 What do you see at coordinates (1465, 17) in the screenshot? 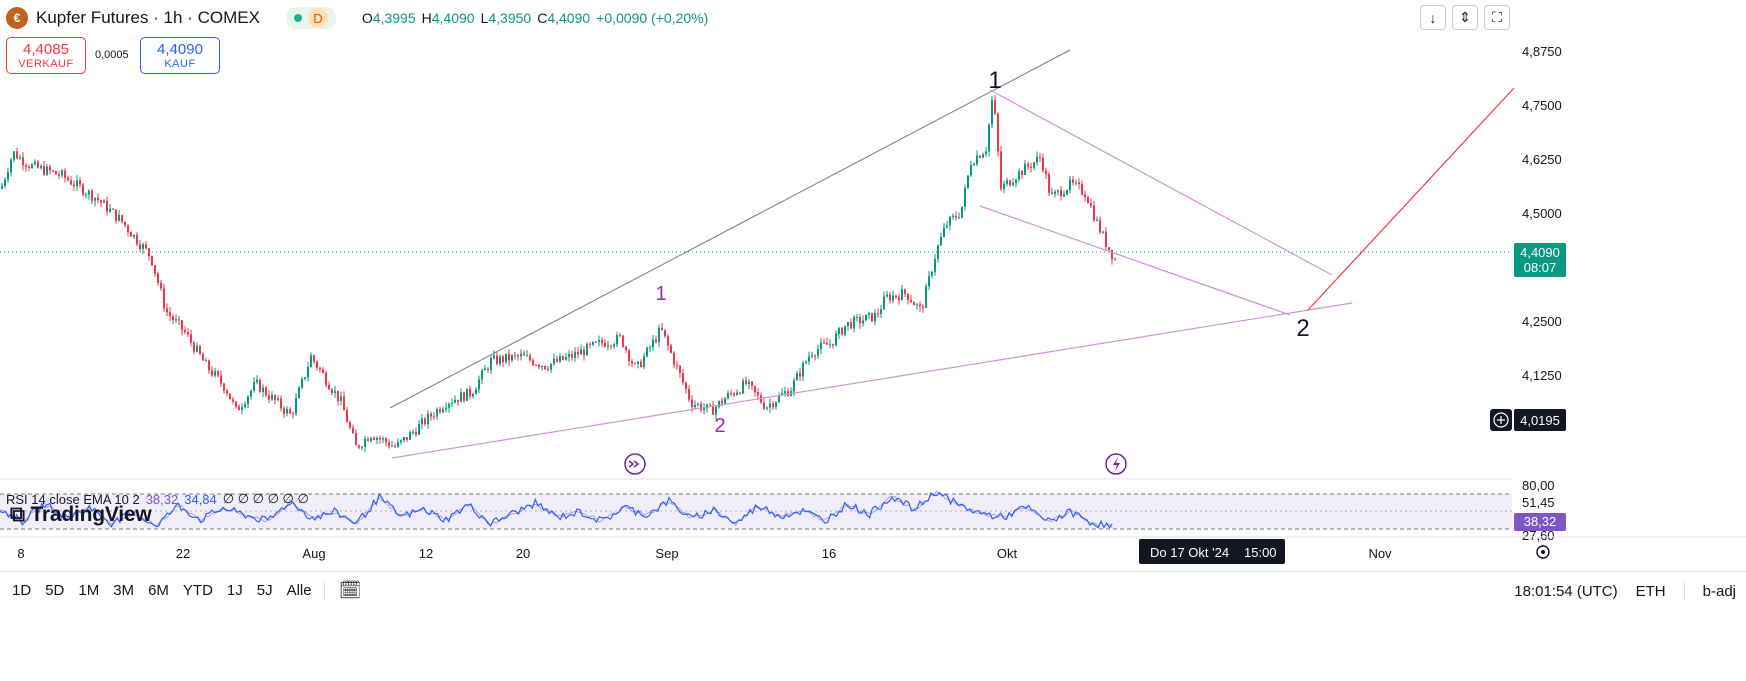
I see `collapse-icon: ⇕` at bounding box center [1465, 17].